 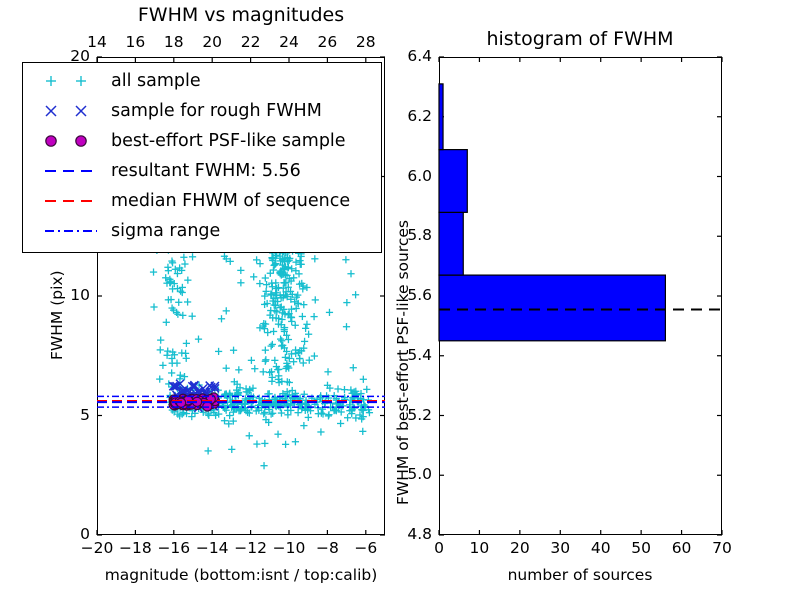 I want to click on right-xtick: 70, so click(x=722, y=548).